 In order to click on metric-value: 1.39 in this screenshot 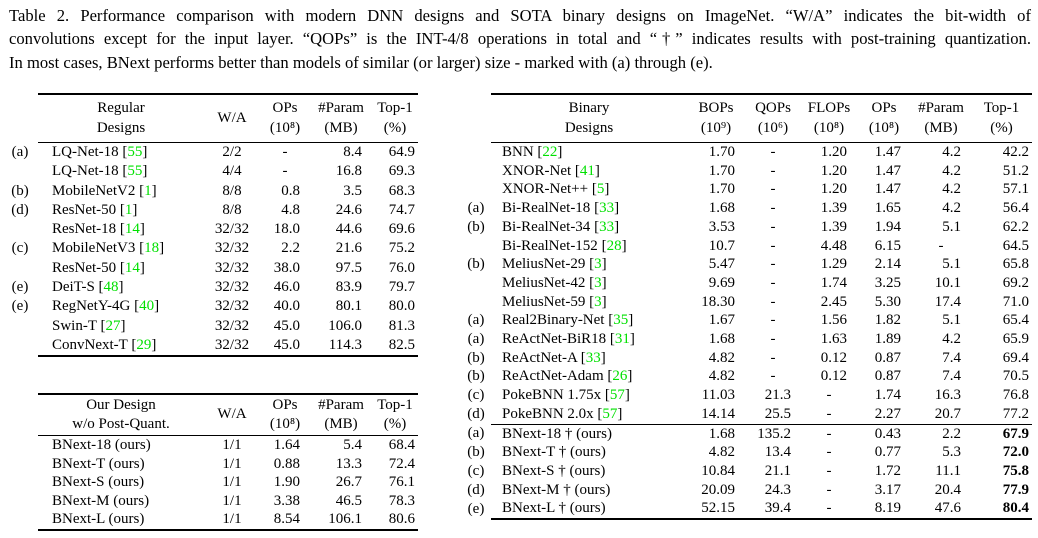, I will do `click(833, 208)`.